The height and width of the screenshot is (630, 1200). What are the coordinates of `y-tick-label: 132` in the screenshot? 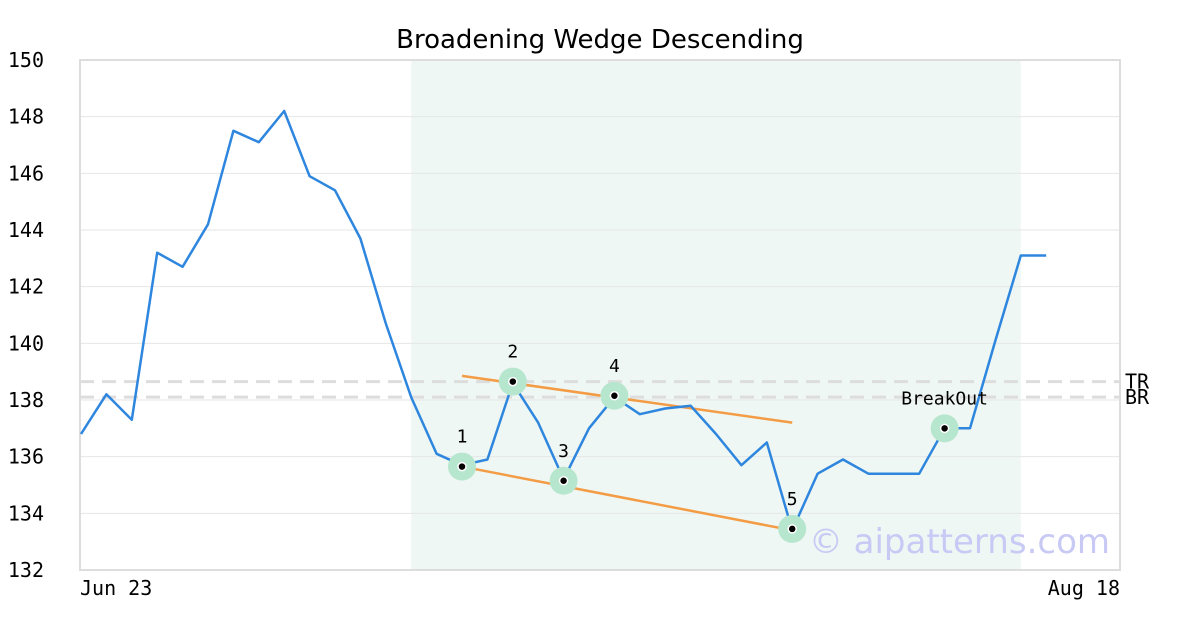 It's located at (26, 570).